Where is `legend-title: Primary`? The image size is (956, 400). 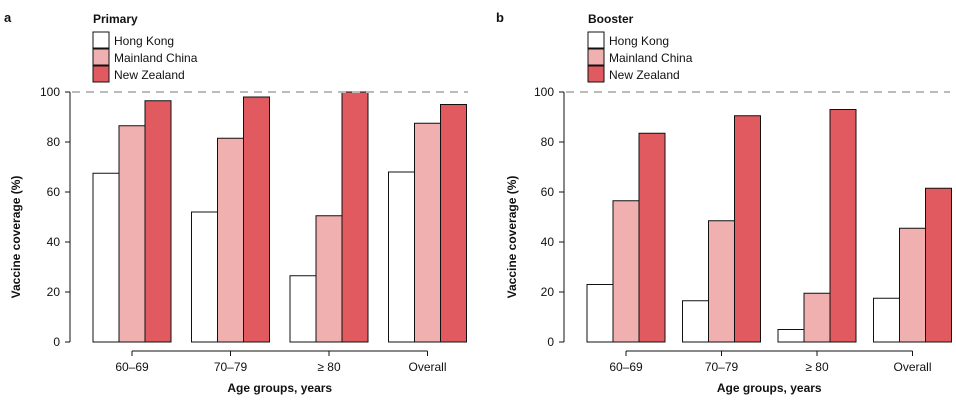
legend-title: Primary is located at coordinates (115, 19).